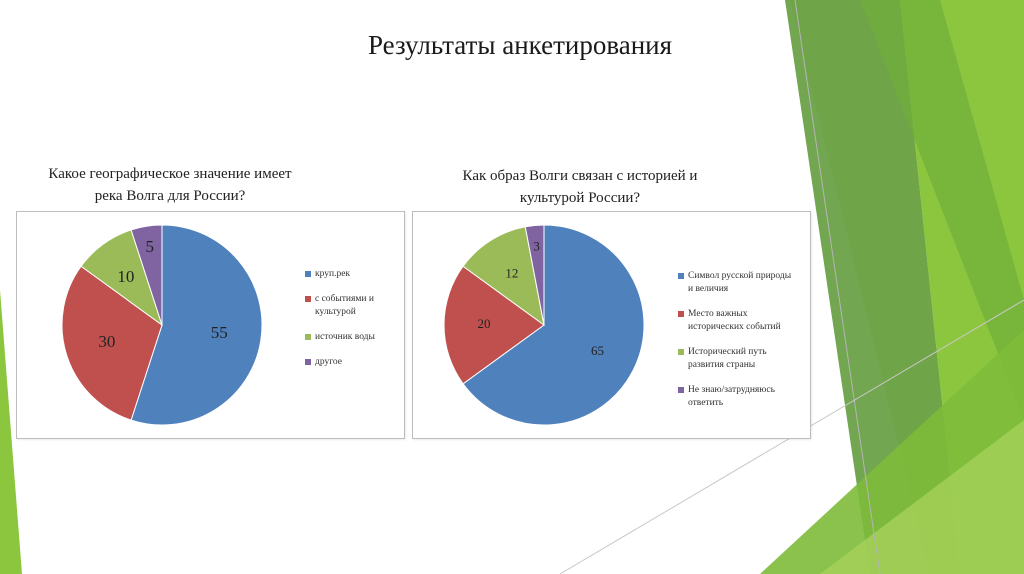 This screenshot has height=574, width=1024. Describe the element at coordinates (731, 390) in the screenshot. I see `legend-label: Не знаю/затрудняюсь` at that location.